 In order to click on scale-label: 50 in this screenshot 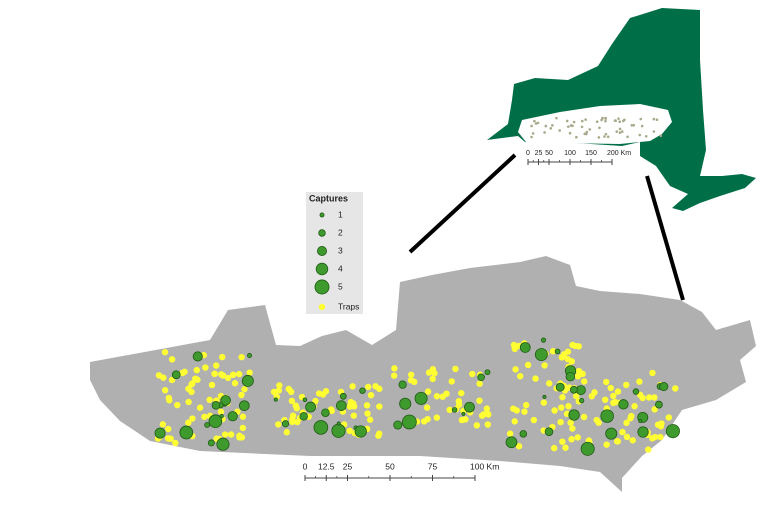, I will do `click(390, 466)`.